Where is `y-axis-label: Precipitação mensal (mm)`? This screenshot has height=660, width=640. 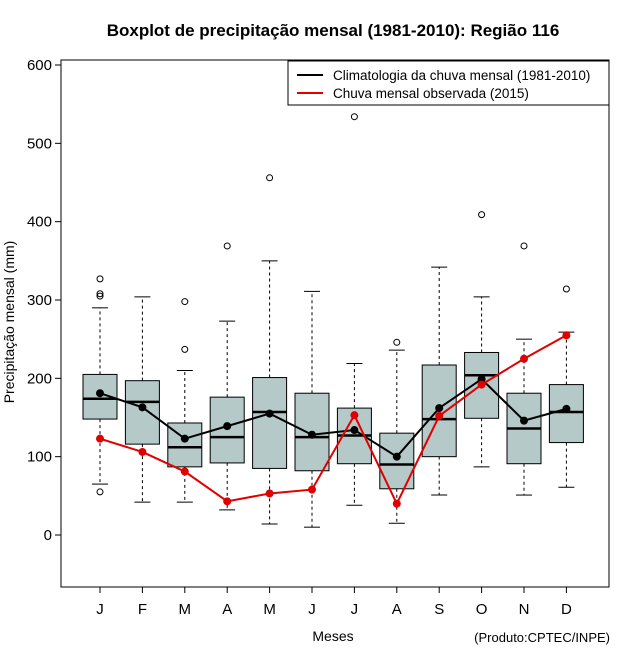 y-axis-label: Precipitação mensal (mm) is located at coordinates (9, 322).